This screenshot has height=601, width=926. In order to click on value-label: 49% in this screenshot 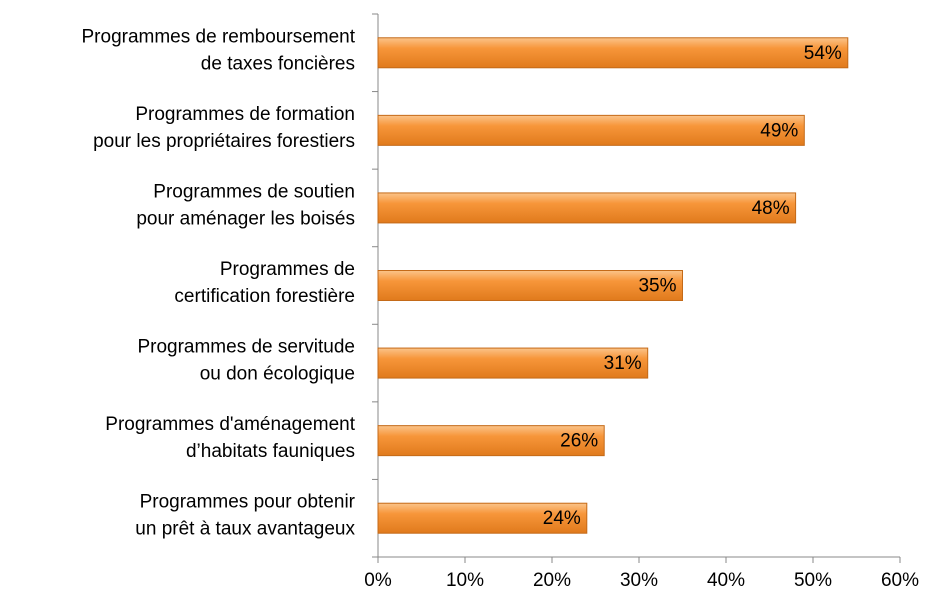, I will do `click(779, 130)`.